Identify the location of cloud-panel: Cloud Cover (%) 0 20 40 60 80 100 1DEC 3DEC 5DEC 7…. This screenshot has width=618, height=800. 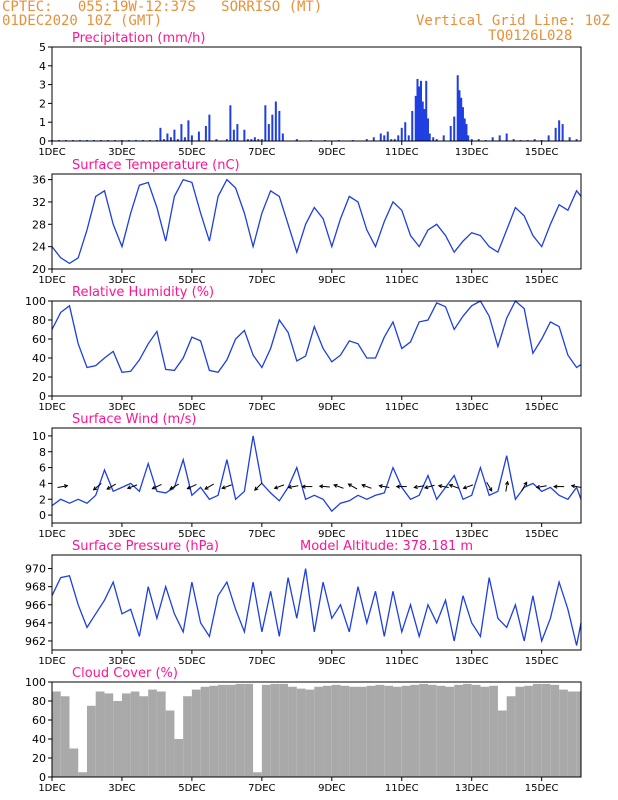
(303, 730).